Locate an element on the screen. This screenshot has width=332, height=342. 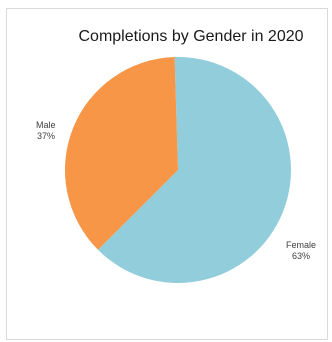
data-label-male-name: Male is located at coordinates (46, 125).